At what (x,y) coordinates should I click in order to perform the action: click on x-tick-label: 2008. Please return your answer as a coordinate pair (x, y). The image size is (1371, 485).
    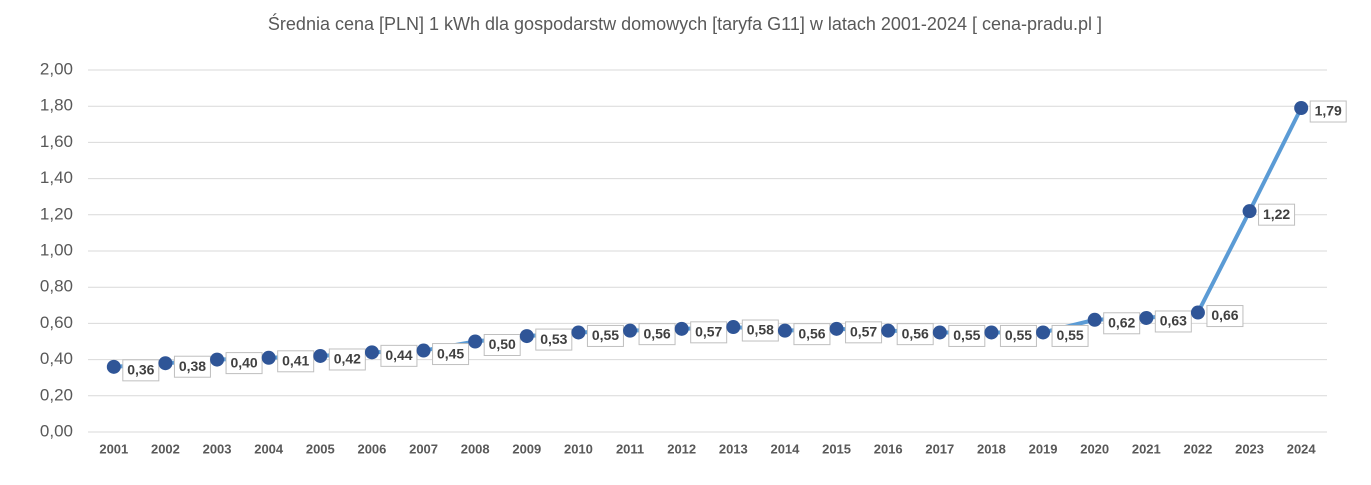
    Looking at the image, I should click on (475, 448).